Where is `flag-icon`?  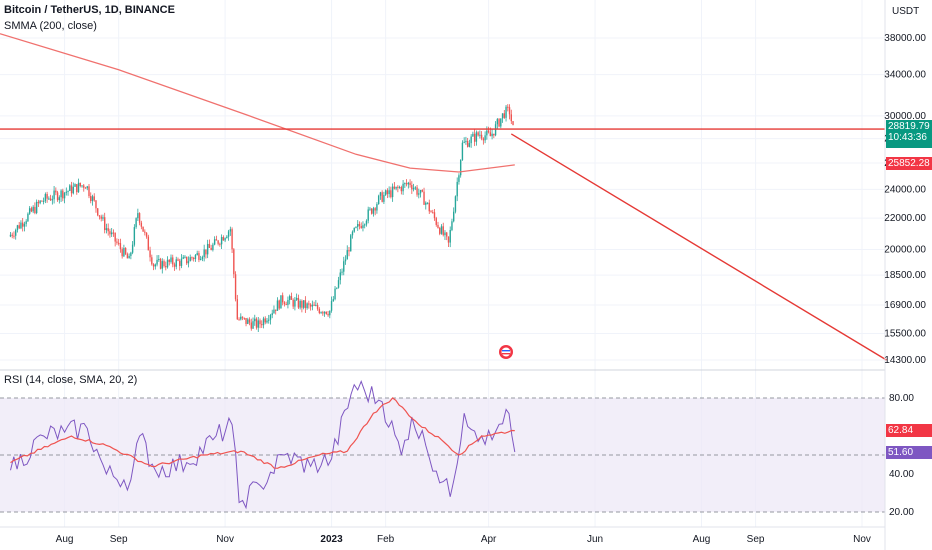 flag-icon is located at coordinates (506, 352).